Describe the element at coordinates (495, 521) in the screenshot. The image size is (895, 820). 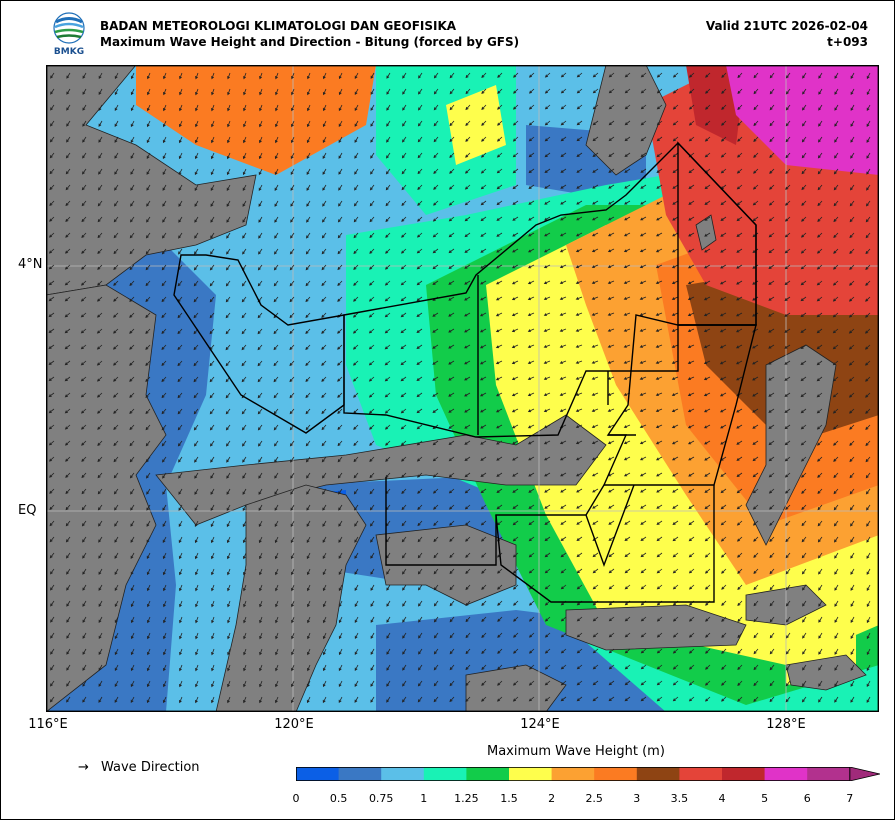
I see `boundary-gulf-tomini` at that location.